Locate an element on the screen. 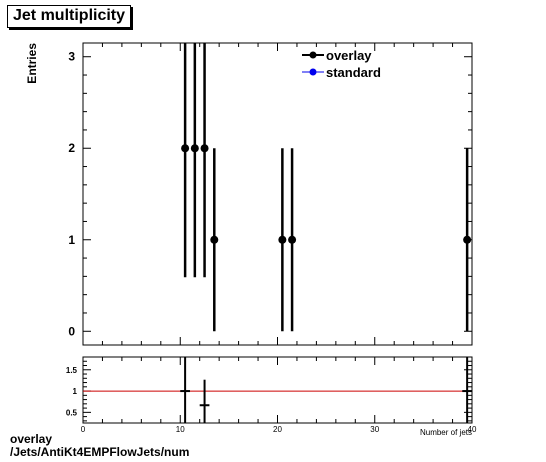 The height and width of the screenshot is (462, 546). ratio-plot-frame is located at coordinates (277, 390).